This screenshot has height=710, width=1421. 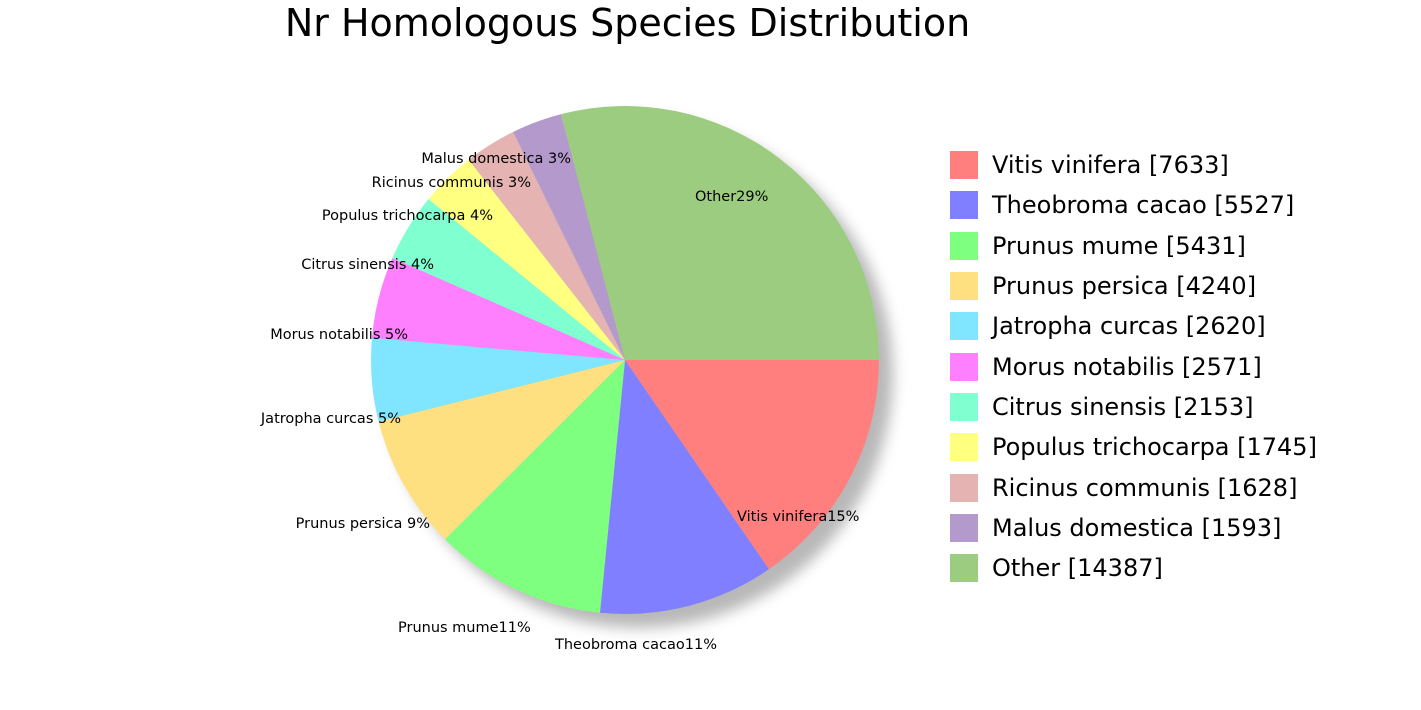 I want to click on legend-label: Morus notabilis [2571], so click(x=1127, y=366).